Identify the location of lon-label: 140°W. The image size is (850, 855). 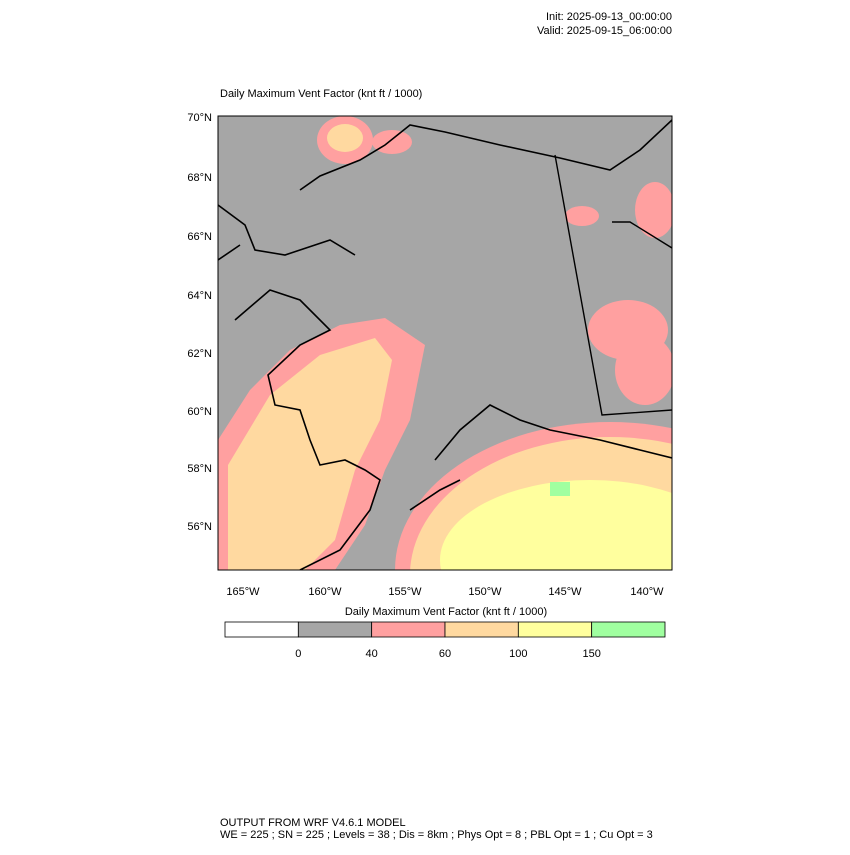
(647, 592).